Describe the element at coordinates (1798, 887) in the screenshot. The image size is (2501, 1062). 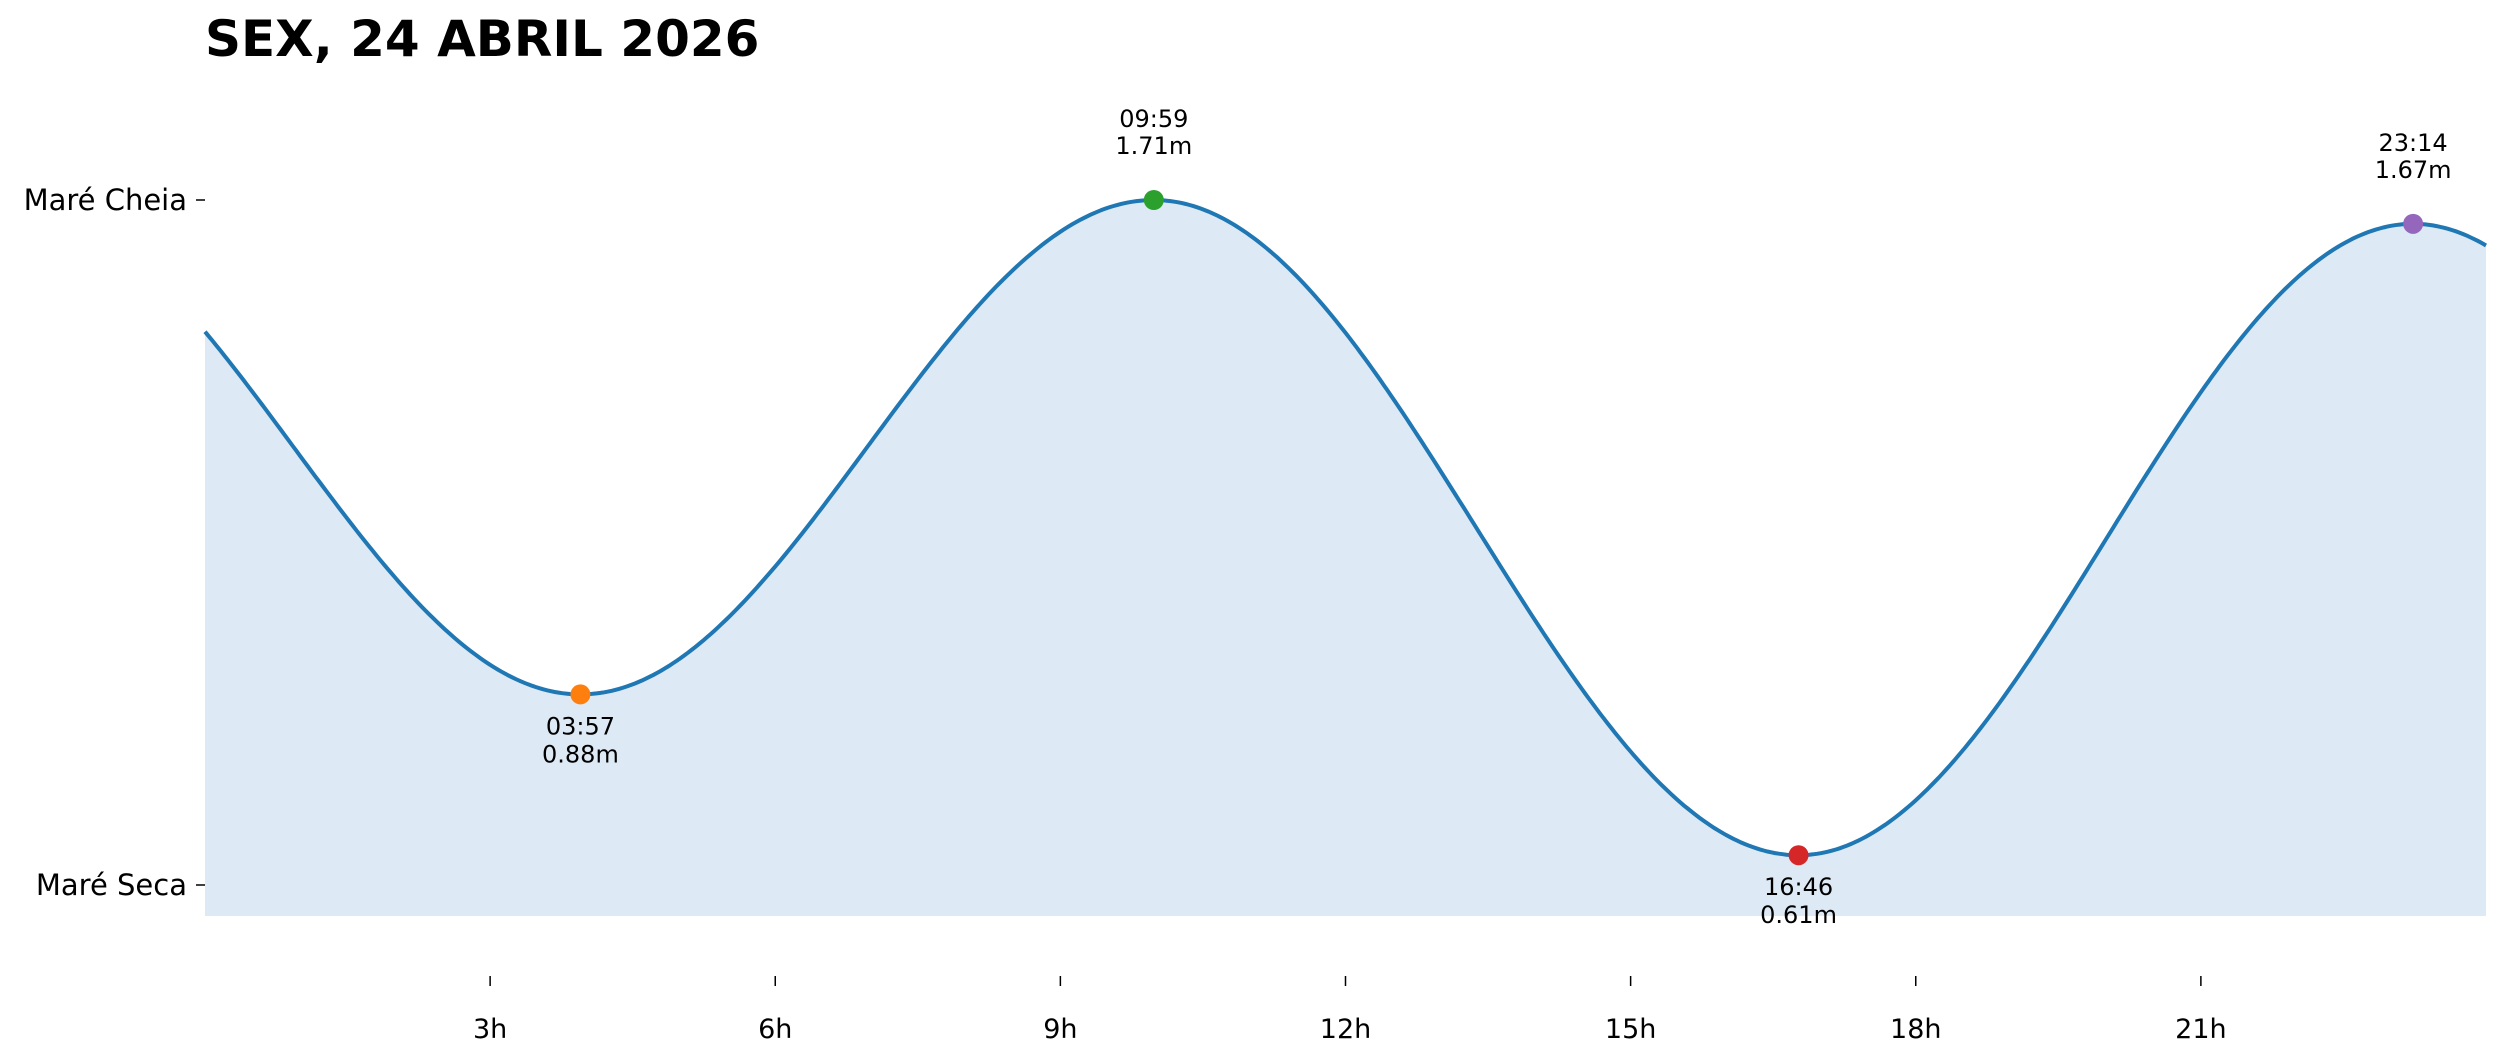
I see `tide-point-time-label: 16:46` at that location.